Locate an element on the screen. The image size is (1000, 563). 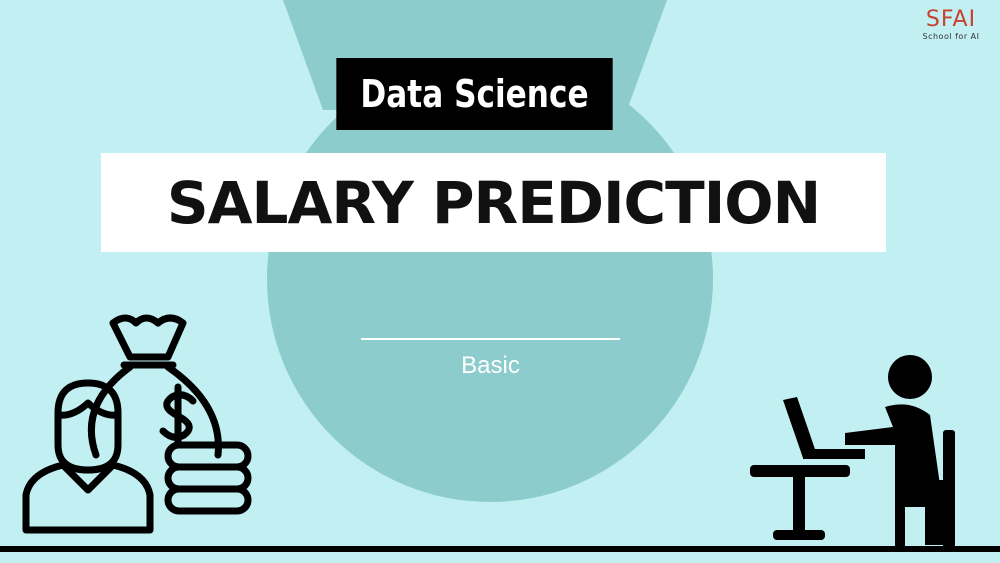
page-title: SALARY PREDICTION is located at coordinates (493, 202).